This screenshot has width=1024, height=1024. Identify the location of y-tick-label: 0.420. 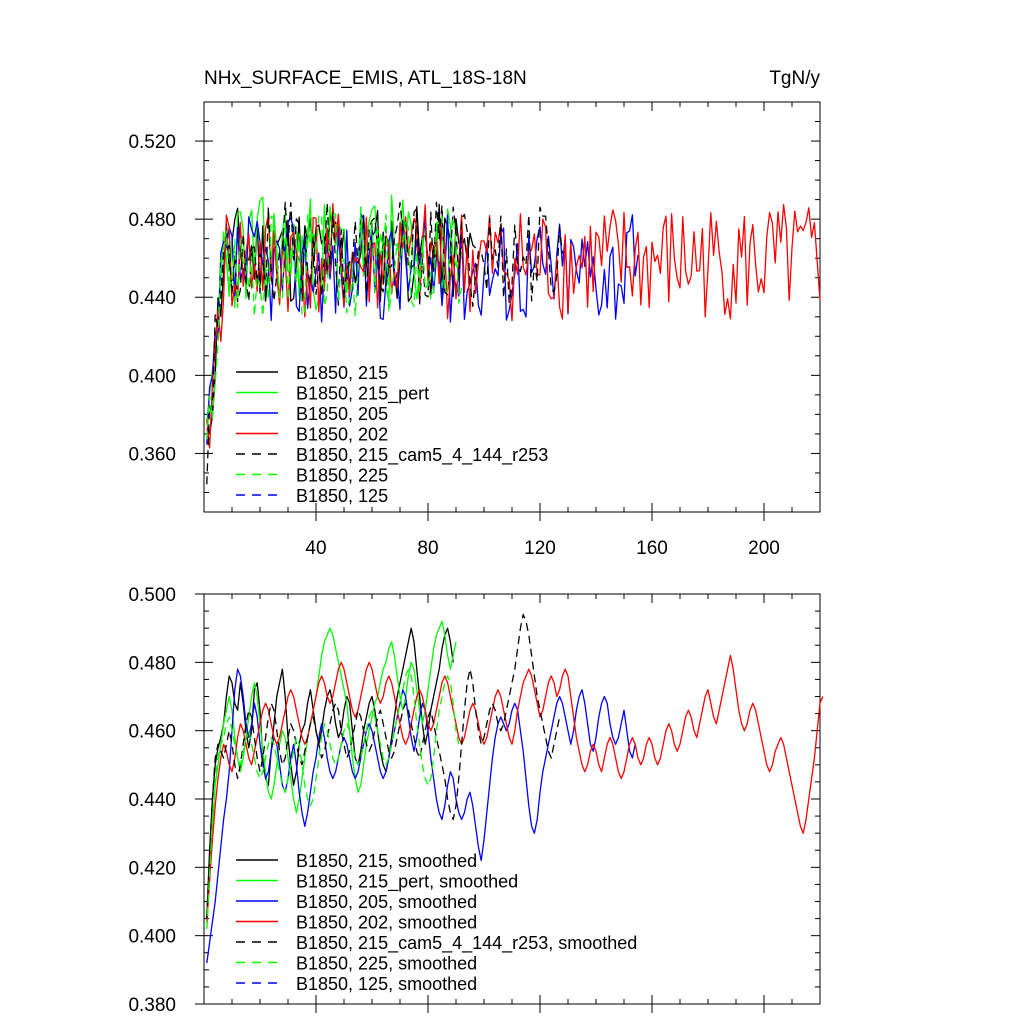
(152, 868).